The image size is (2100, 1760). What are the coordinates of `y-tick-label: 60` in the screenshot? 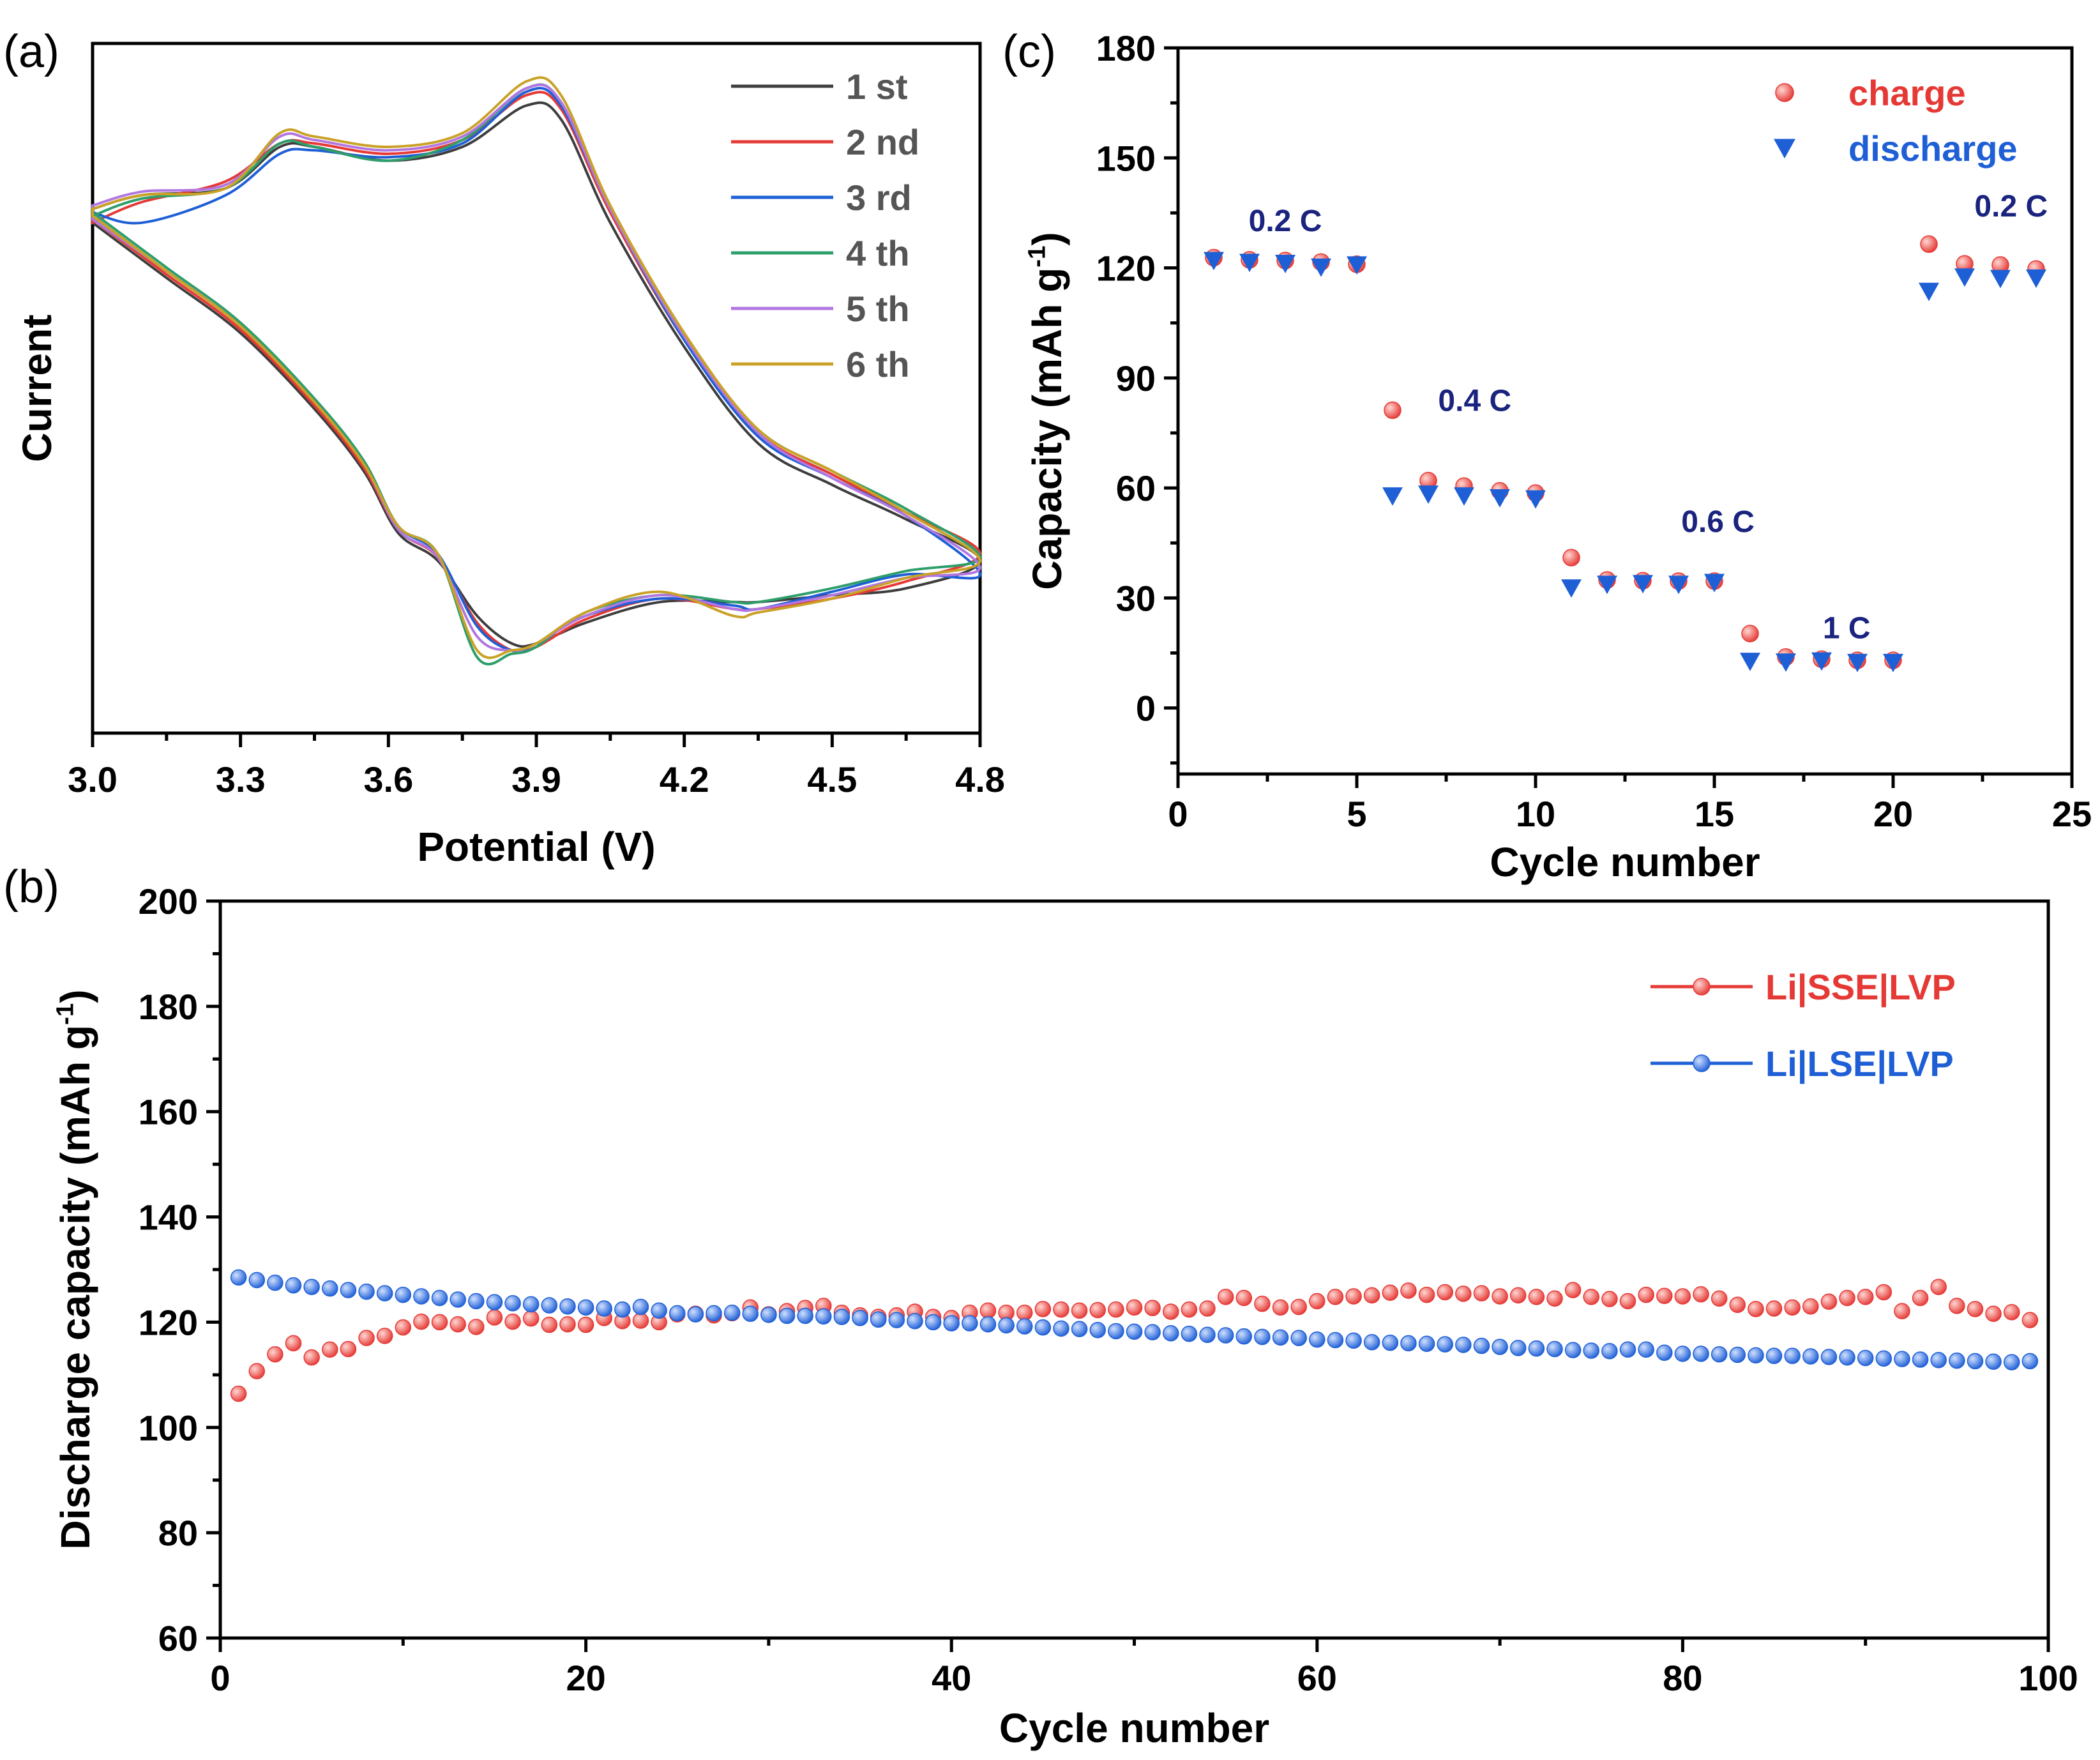 It's located at (178, 1638).